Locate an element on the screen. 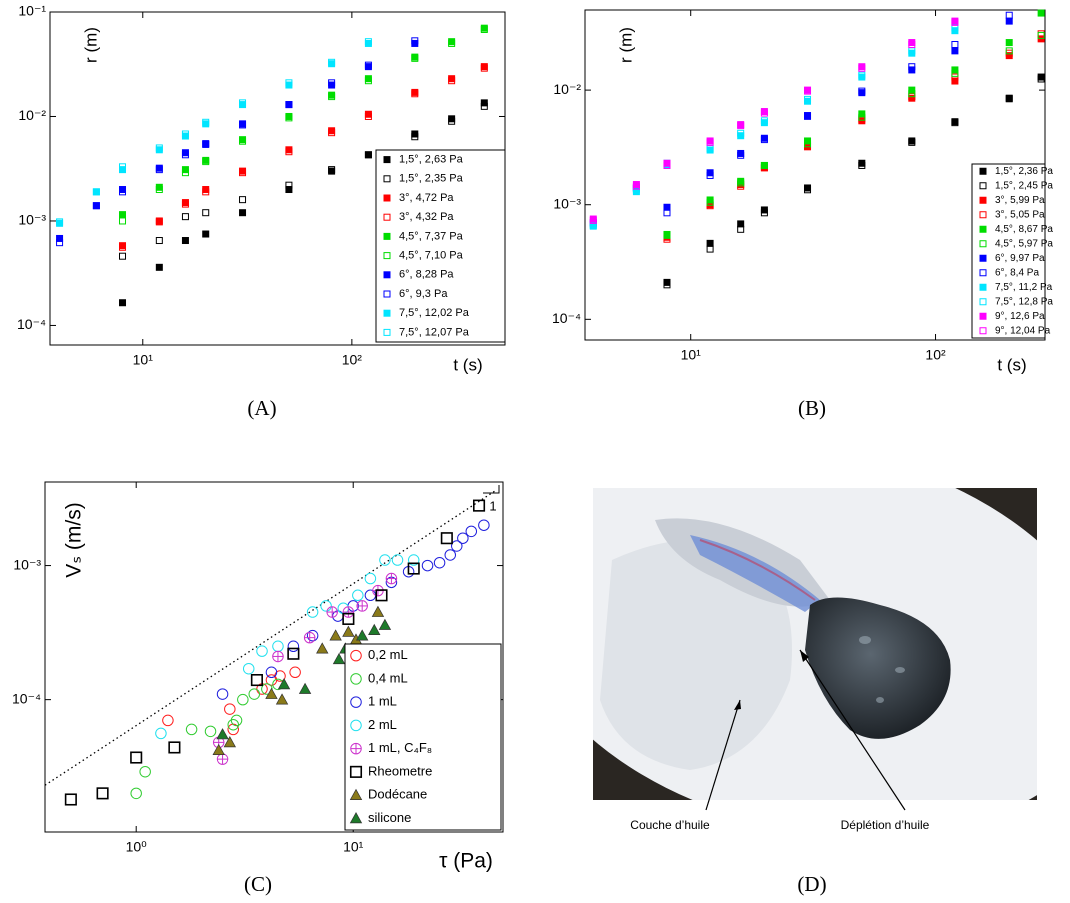 This screenshot has height=903, width=1070. legend-label: Rheometre is located at coordinates (400, 770).